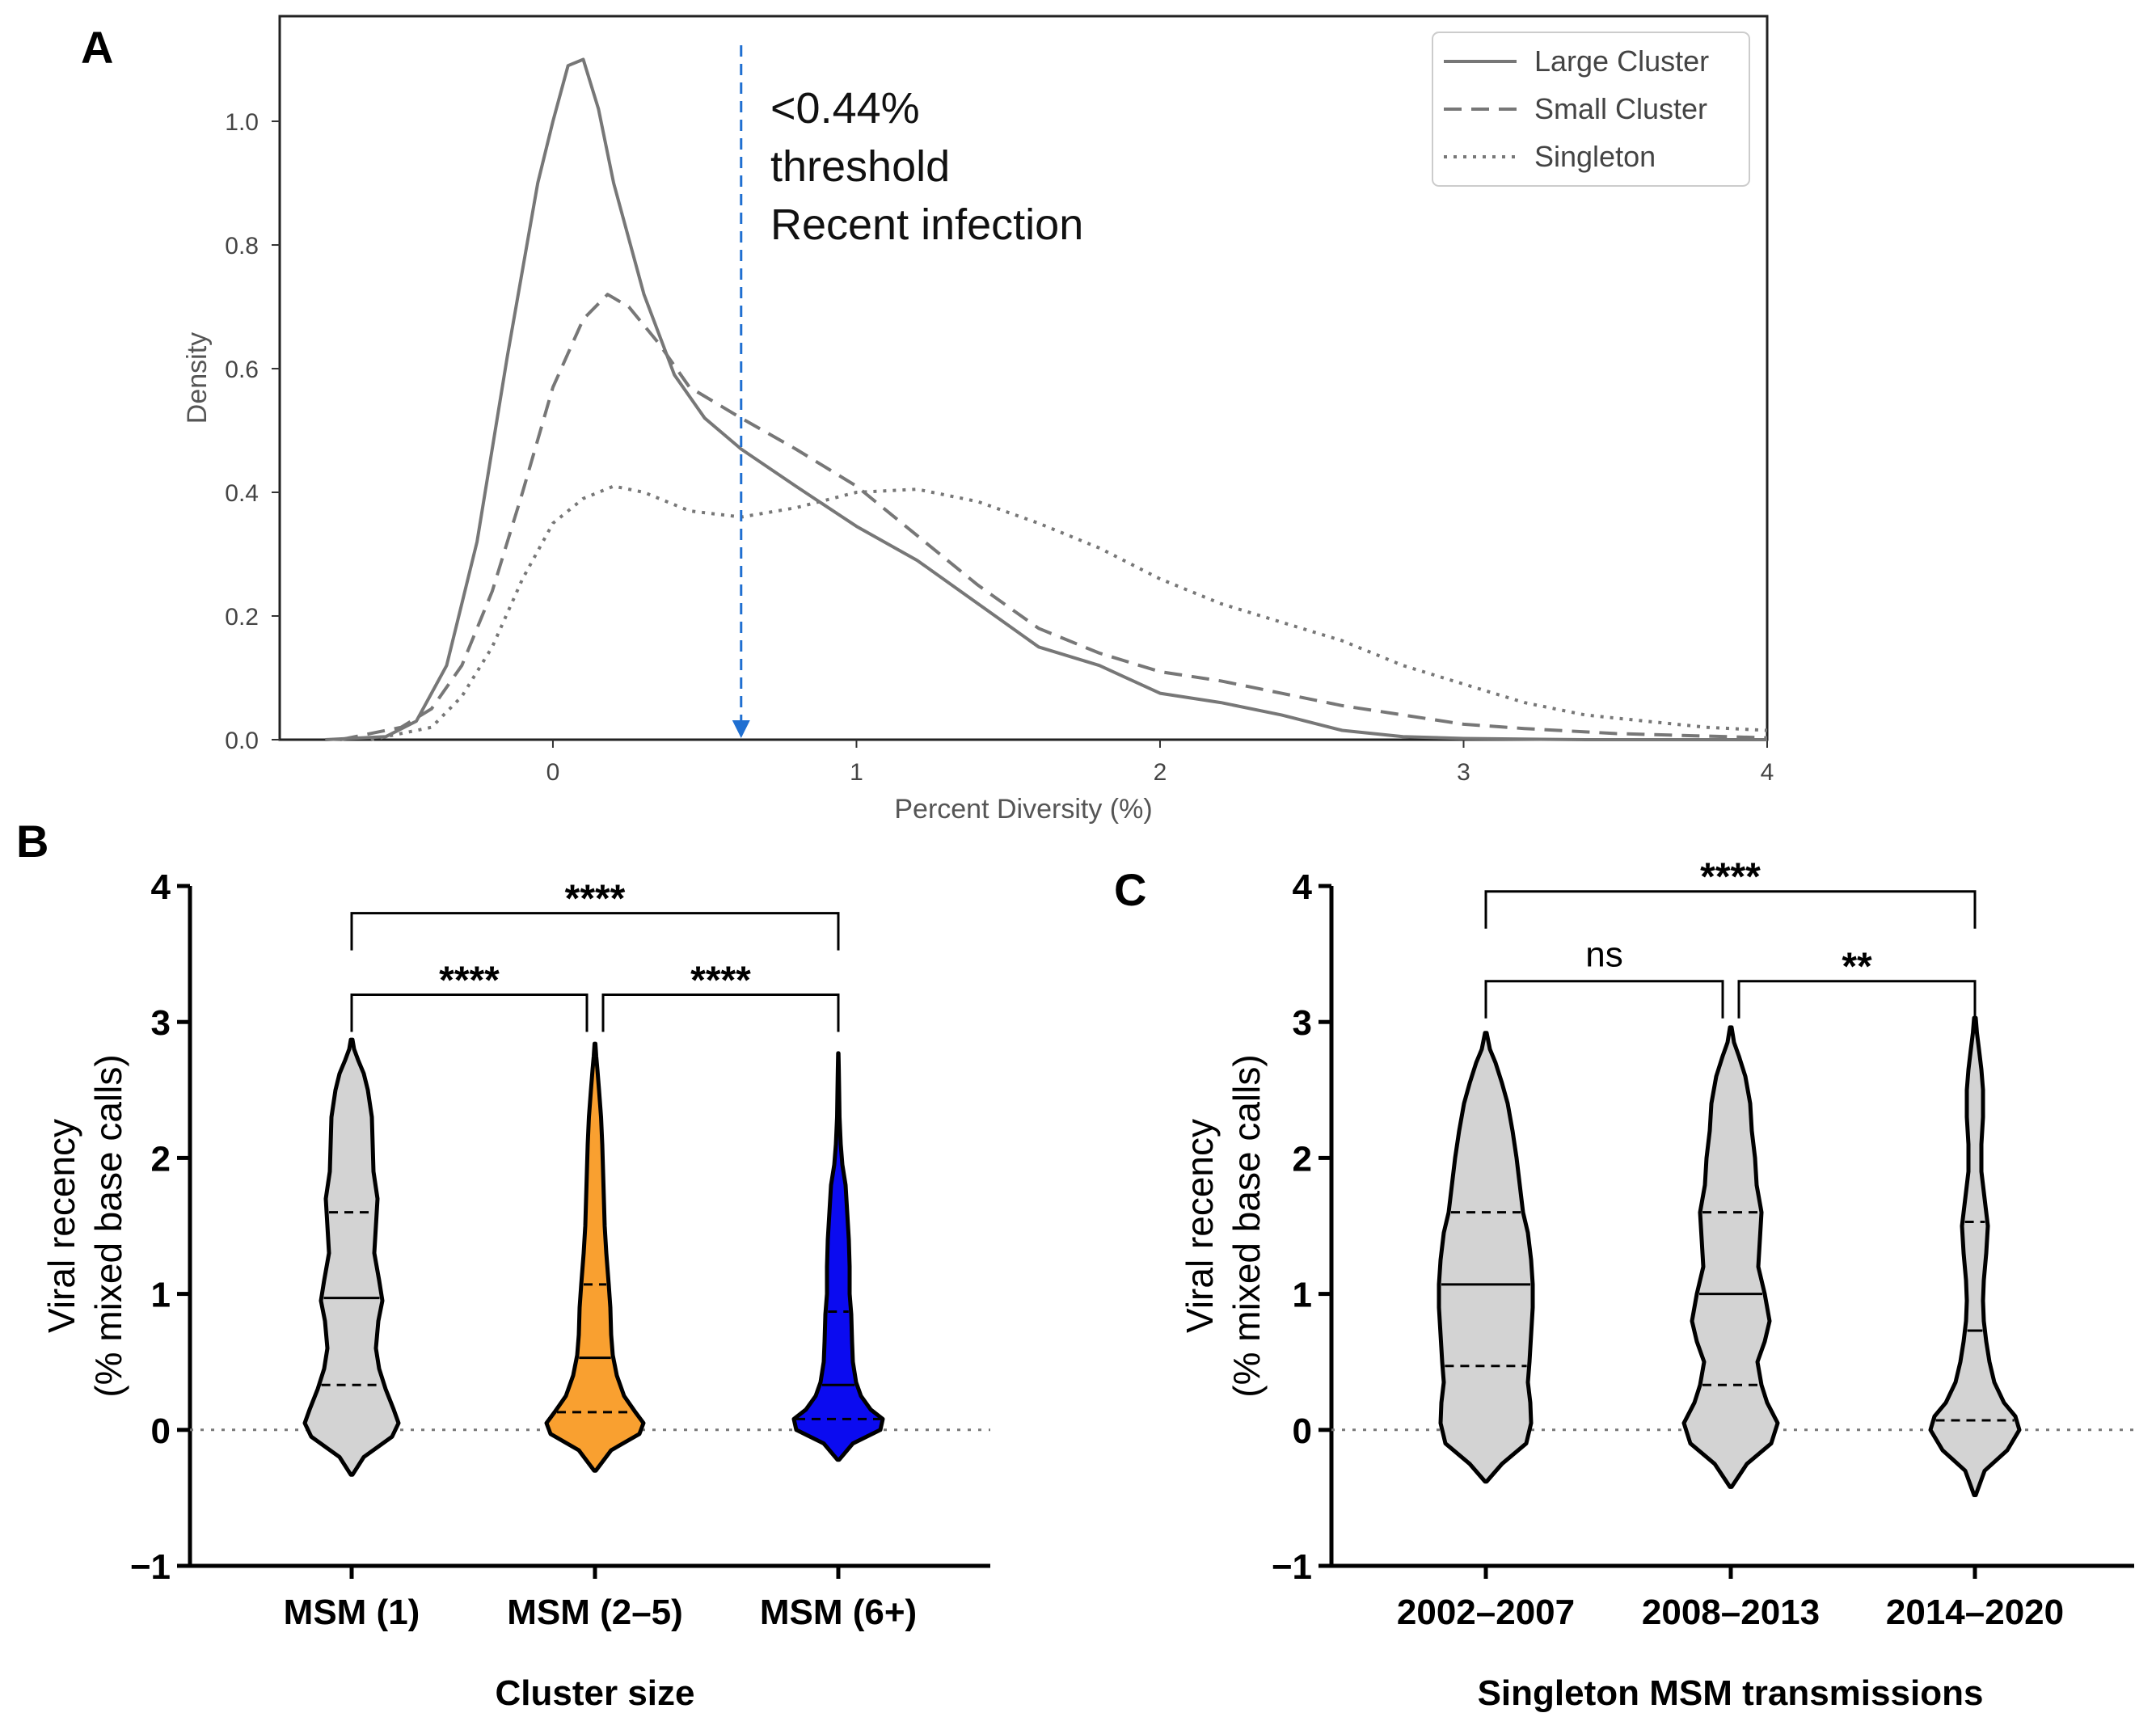 Image resolution: width=2156 pixels, height=1734 pixels. What do you see at coordinates (1768, 772) in the screenshot?
I see `x-tick-label: 4` at bounding box center [1768, 772].